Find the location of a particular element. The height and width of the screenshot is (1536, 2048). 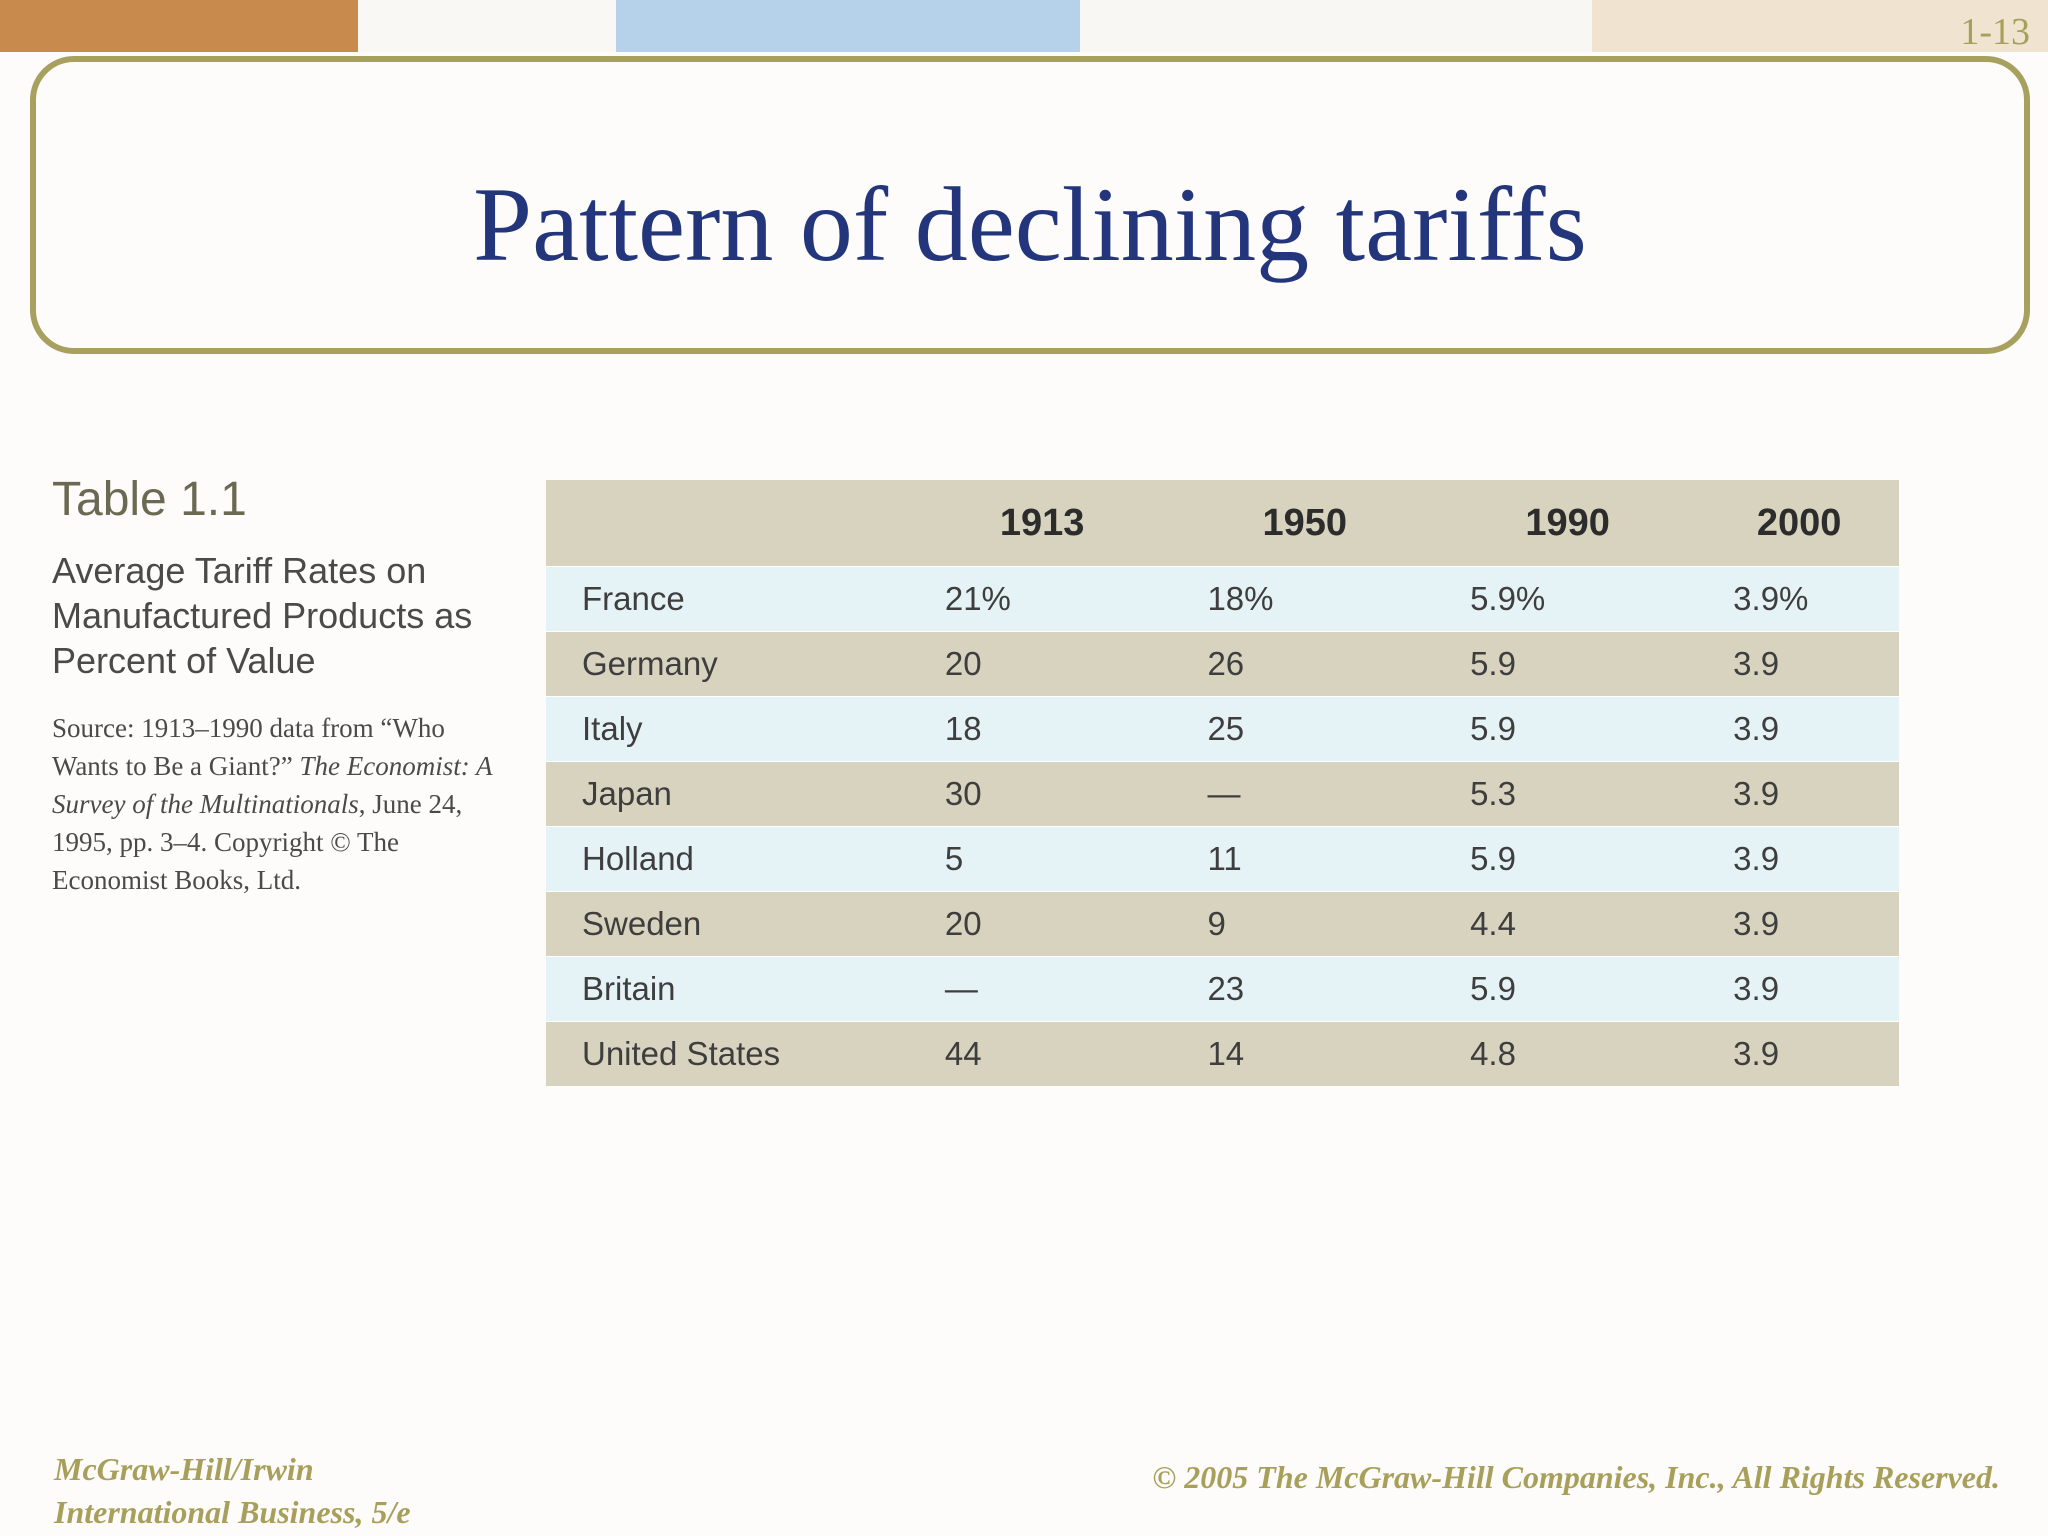

tariff-value-cell: 5.3 is located at coordinates (1568, 794).